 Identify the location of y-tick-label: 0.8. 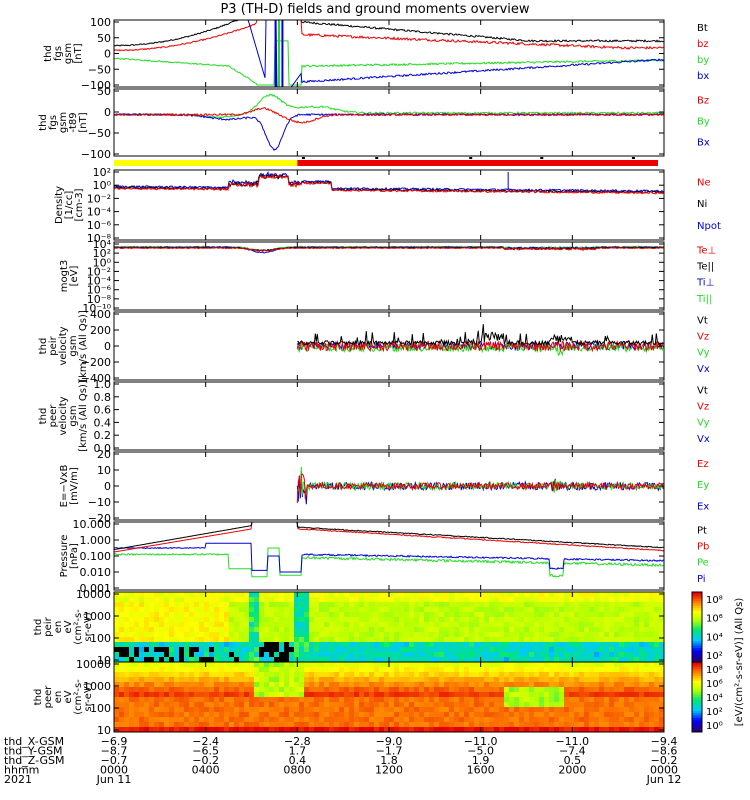
(103, 397).